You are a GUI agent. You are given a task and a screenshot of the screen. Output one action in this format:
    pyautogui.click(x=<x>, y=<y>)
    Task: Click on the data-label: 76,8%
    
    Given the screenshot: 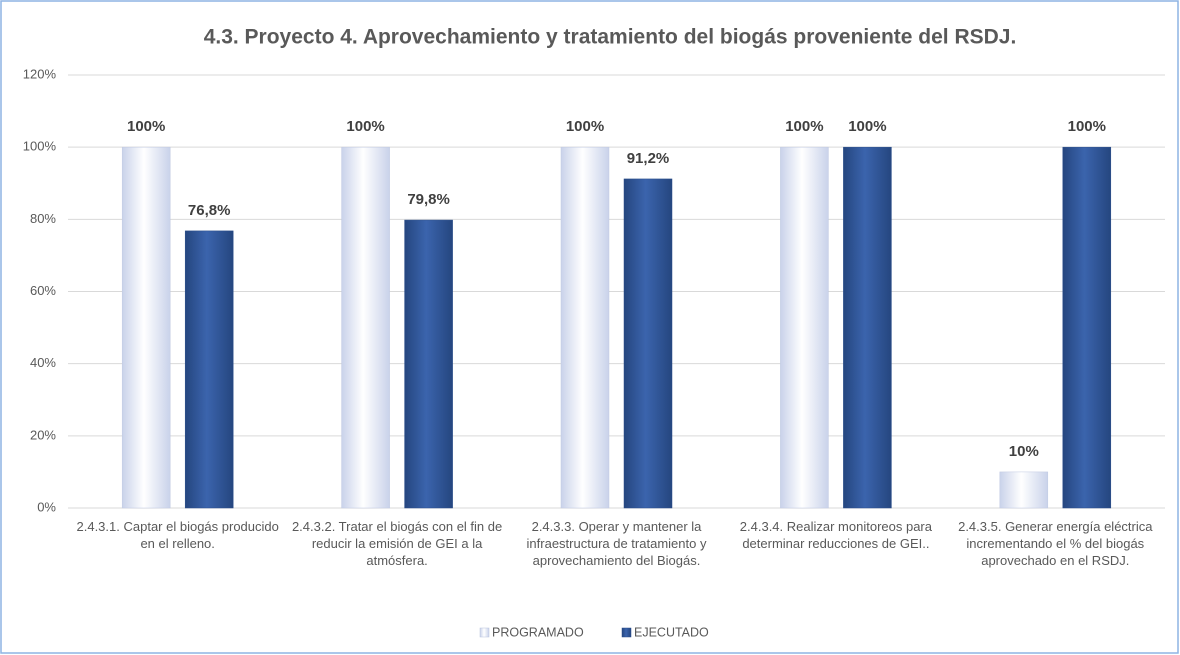 What is the action you would take?
    pyautogui.click(x=209, y=210)
    